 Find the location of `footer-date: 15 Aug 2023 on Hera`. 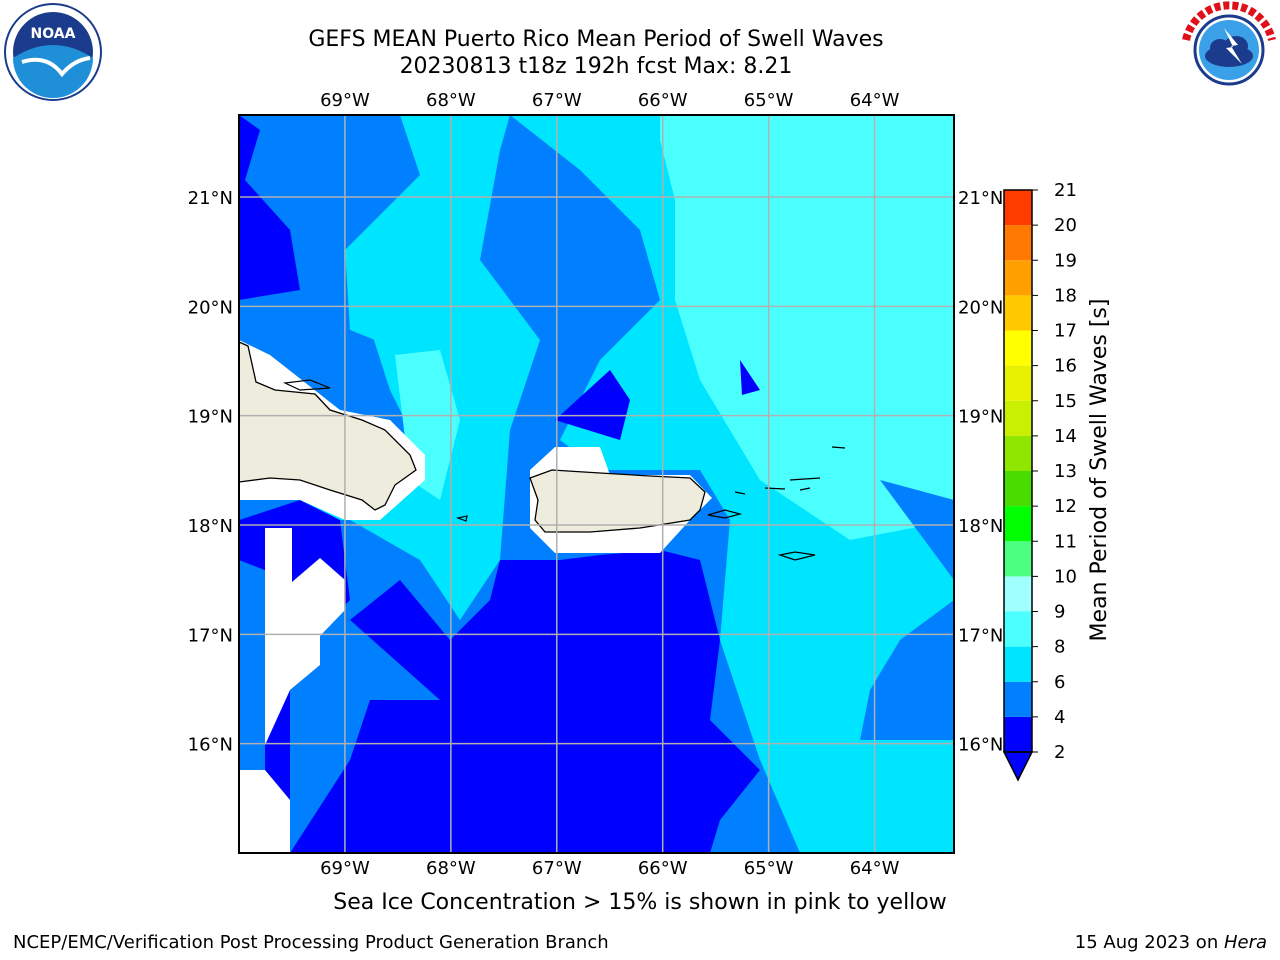

footer-date: 15 Aug 2023 on Hera is located at coordinates (1171, 942).